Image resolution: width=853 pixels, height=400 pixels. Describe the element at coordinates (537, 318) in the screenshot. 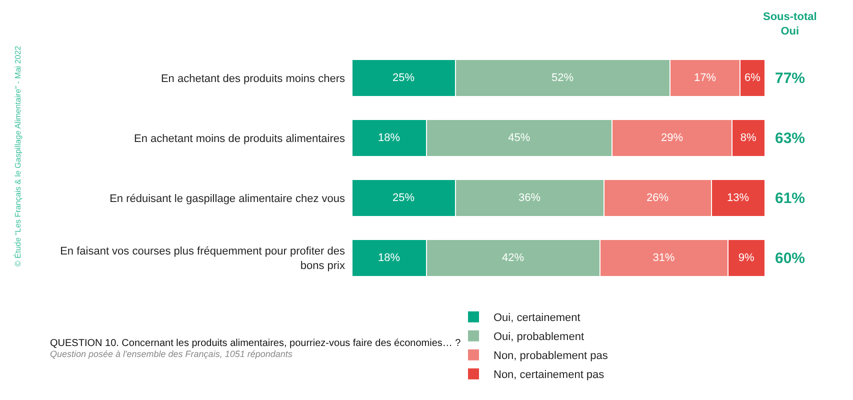

I see `legend-label: Oui, certainement` at that location.